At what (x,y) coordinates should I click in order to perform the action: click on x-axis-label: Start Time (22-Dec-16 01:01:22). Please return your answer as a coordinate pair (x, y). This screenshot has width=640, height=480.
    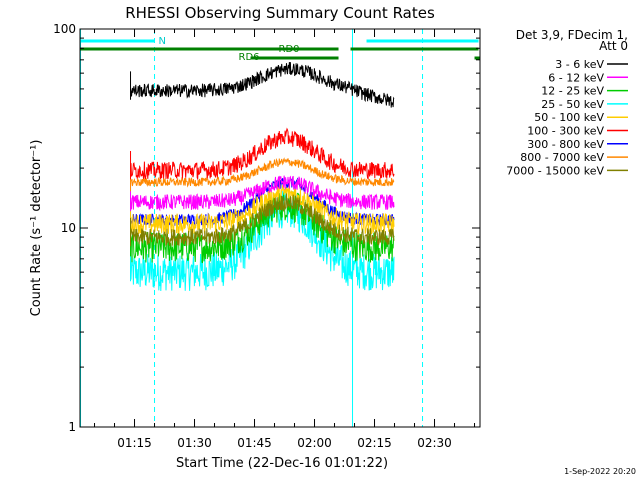
    Looking at the image, I should click on (282, 463).